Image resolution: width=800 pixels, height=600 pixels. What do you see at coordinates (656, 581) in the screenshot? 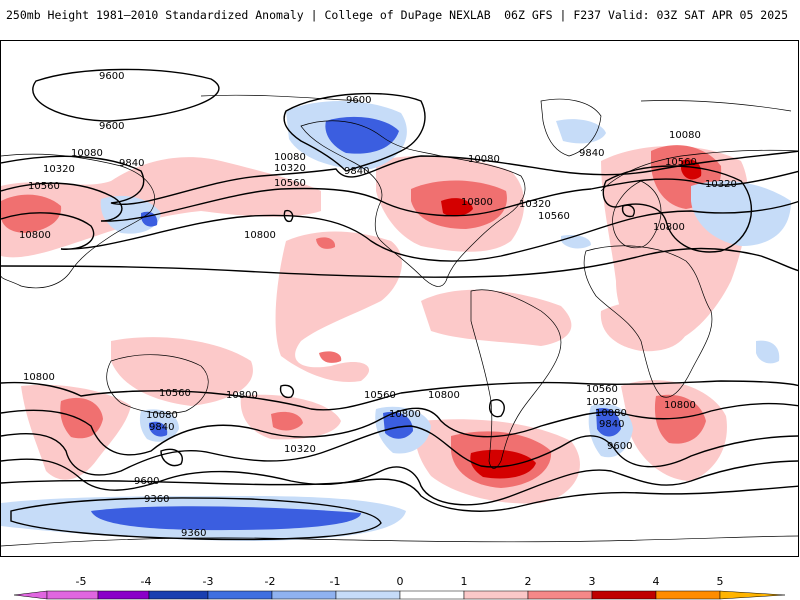
I see `colorbar-tick-label: 4` at bounding box center [656, 581].